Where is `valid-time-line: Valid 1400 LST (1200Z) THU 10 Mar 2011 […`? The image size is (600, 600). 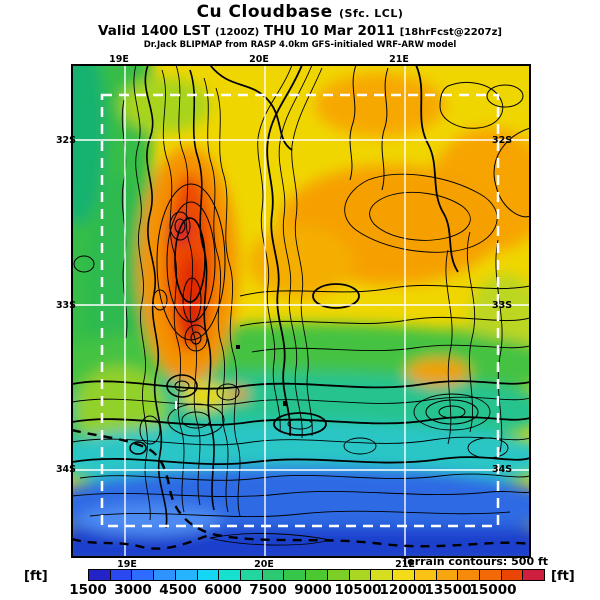 valid-time-line: Valid 1400 LST (1200Z) THU 10 Mar 2011 [… is located at coordinates (300, 31).